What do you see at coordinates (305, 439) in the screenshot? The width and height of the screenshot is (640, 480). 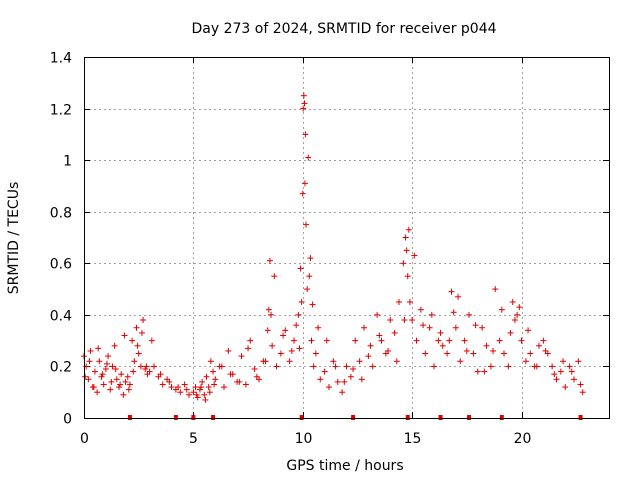 I see `x-tick-labels: 0 5 10 15 20` at bounding box center [305, 439].